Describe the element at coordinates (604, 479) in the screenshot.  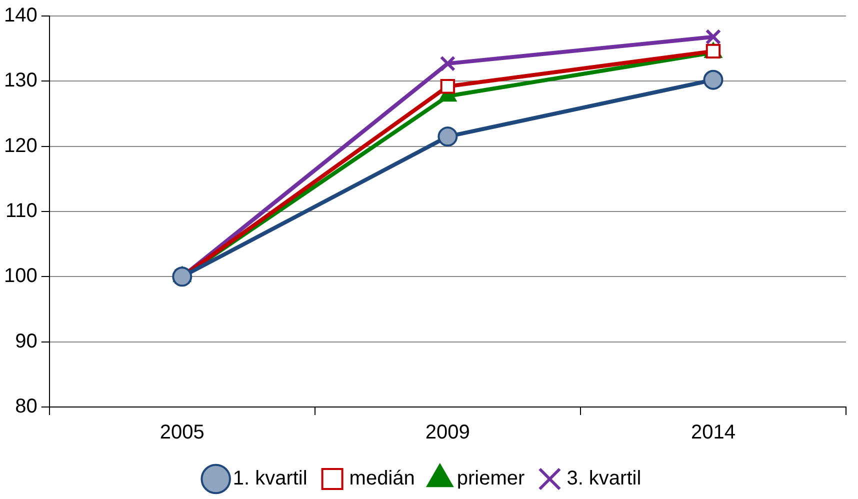
I see `legend-label: 3. kvartil` at that location.